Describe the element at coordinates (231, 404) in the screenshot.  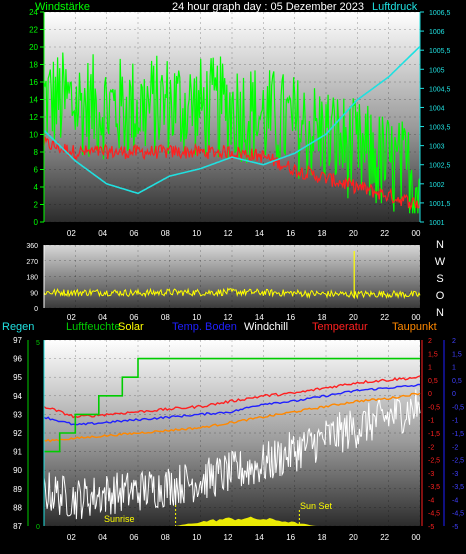
I see `temp-boden-line` at that location.